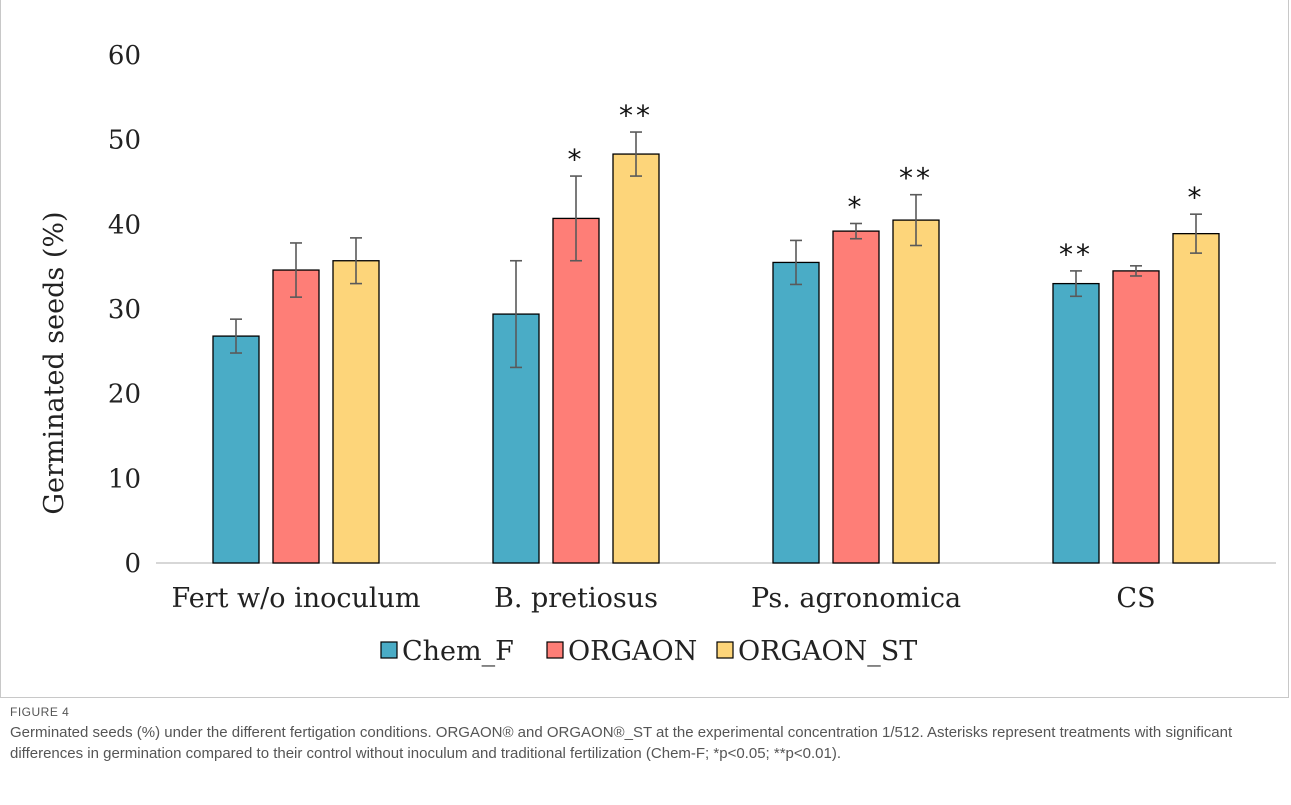 The image size is (1291, 805). Describe the element at coordinates (132, 564) in the screenshot. I see `y-tick-label: 0` at that location.